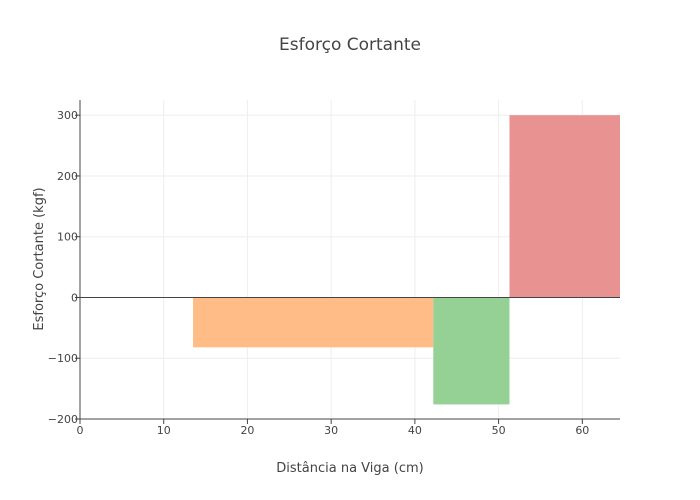  Describe the element at coordinates (499, 430) in the screenshot. I see `x-tick-label: 50` at that location.